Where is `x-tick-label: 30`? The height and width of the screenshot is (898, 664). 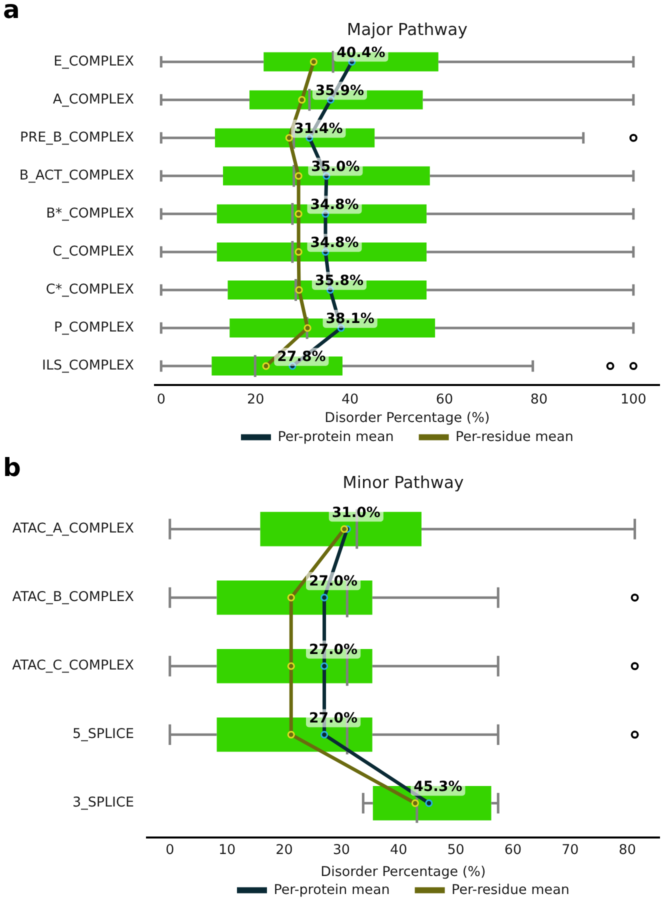
x-tick-label: 30 is located at coordinates (341, 850).